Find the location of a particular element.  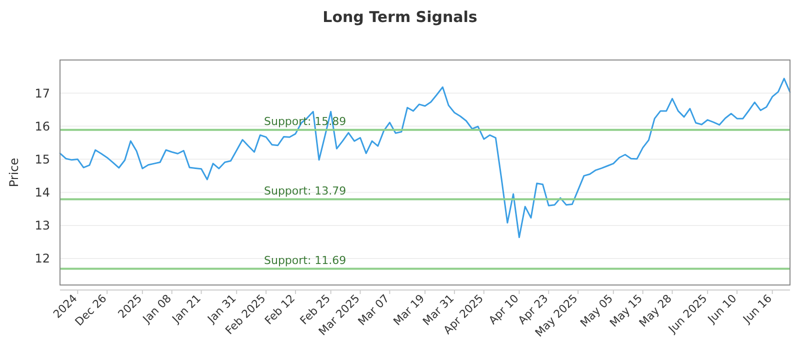

ref-line-label: Support: 13.79 is located at coordinates (305, 191).